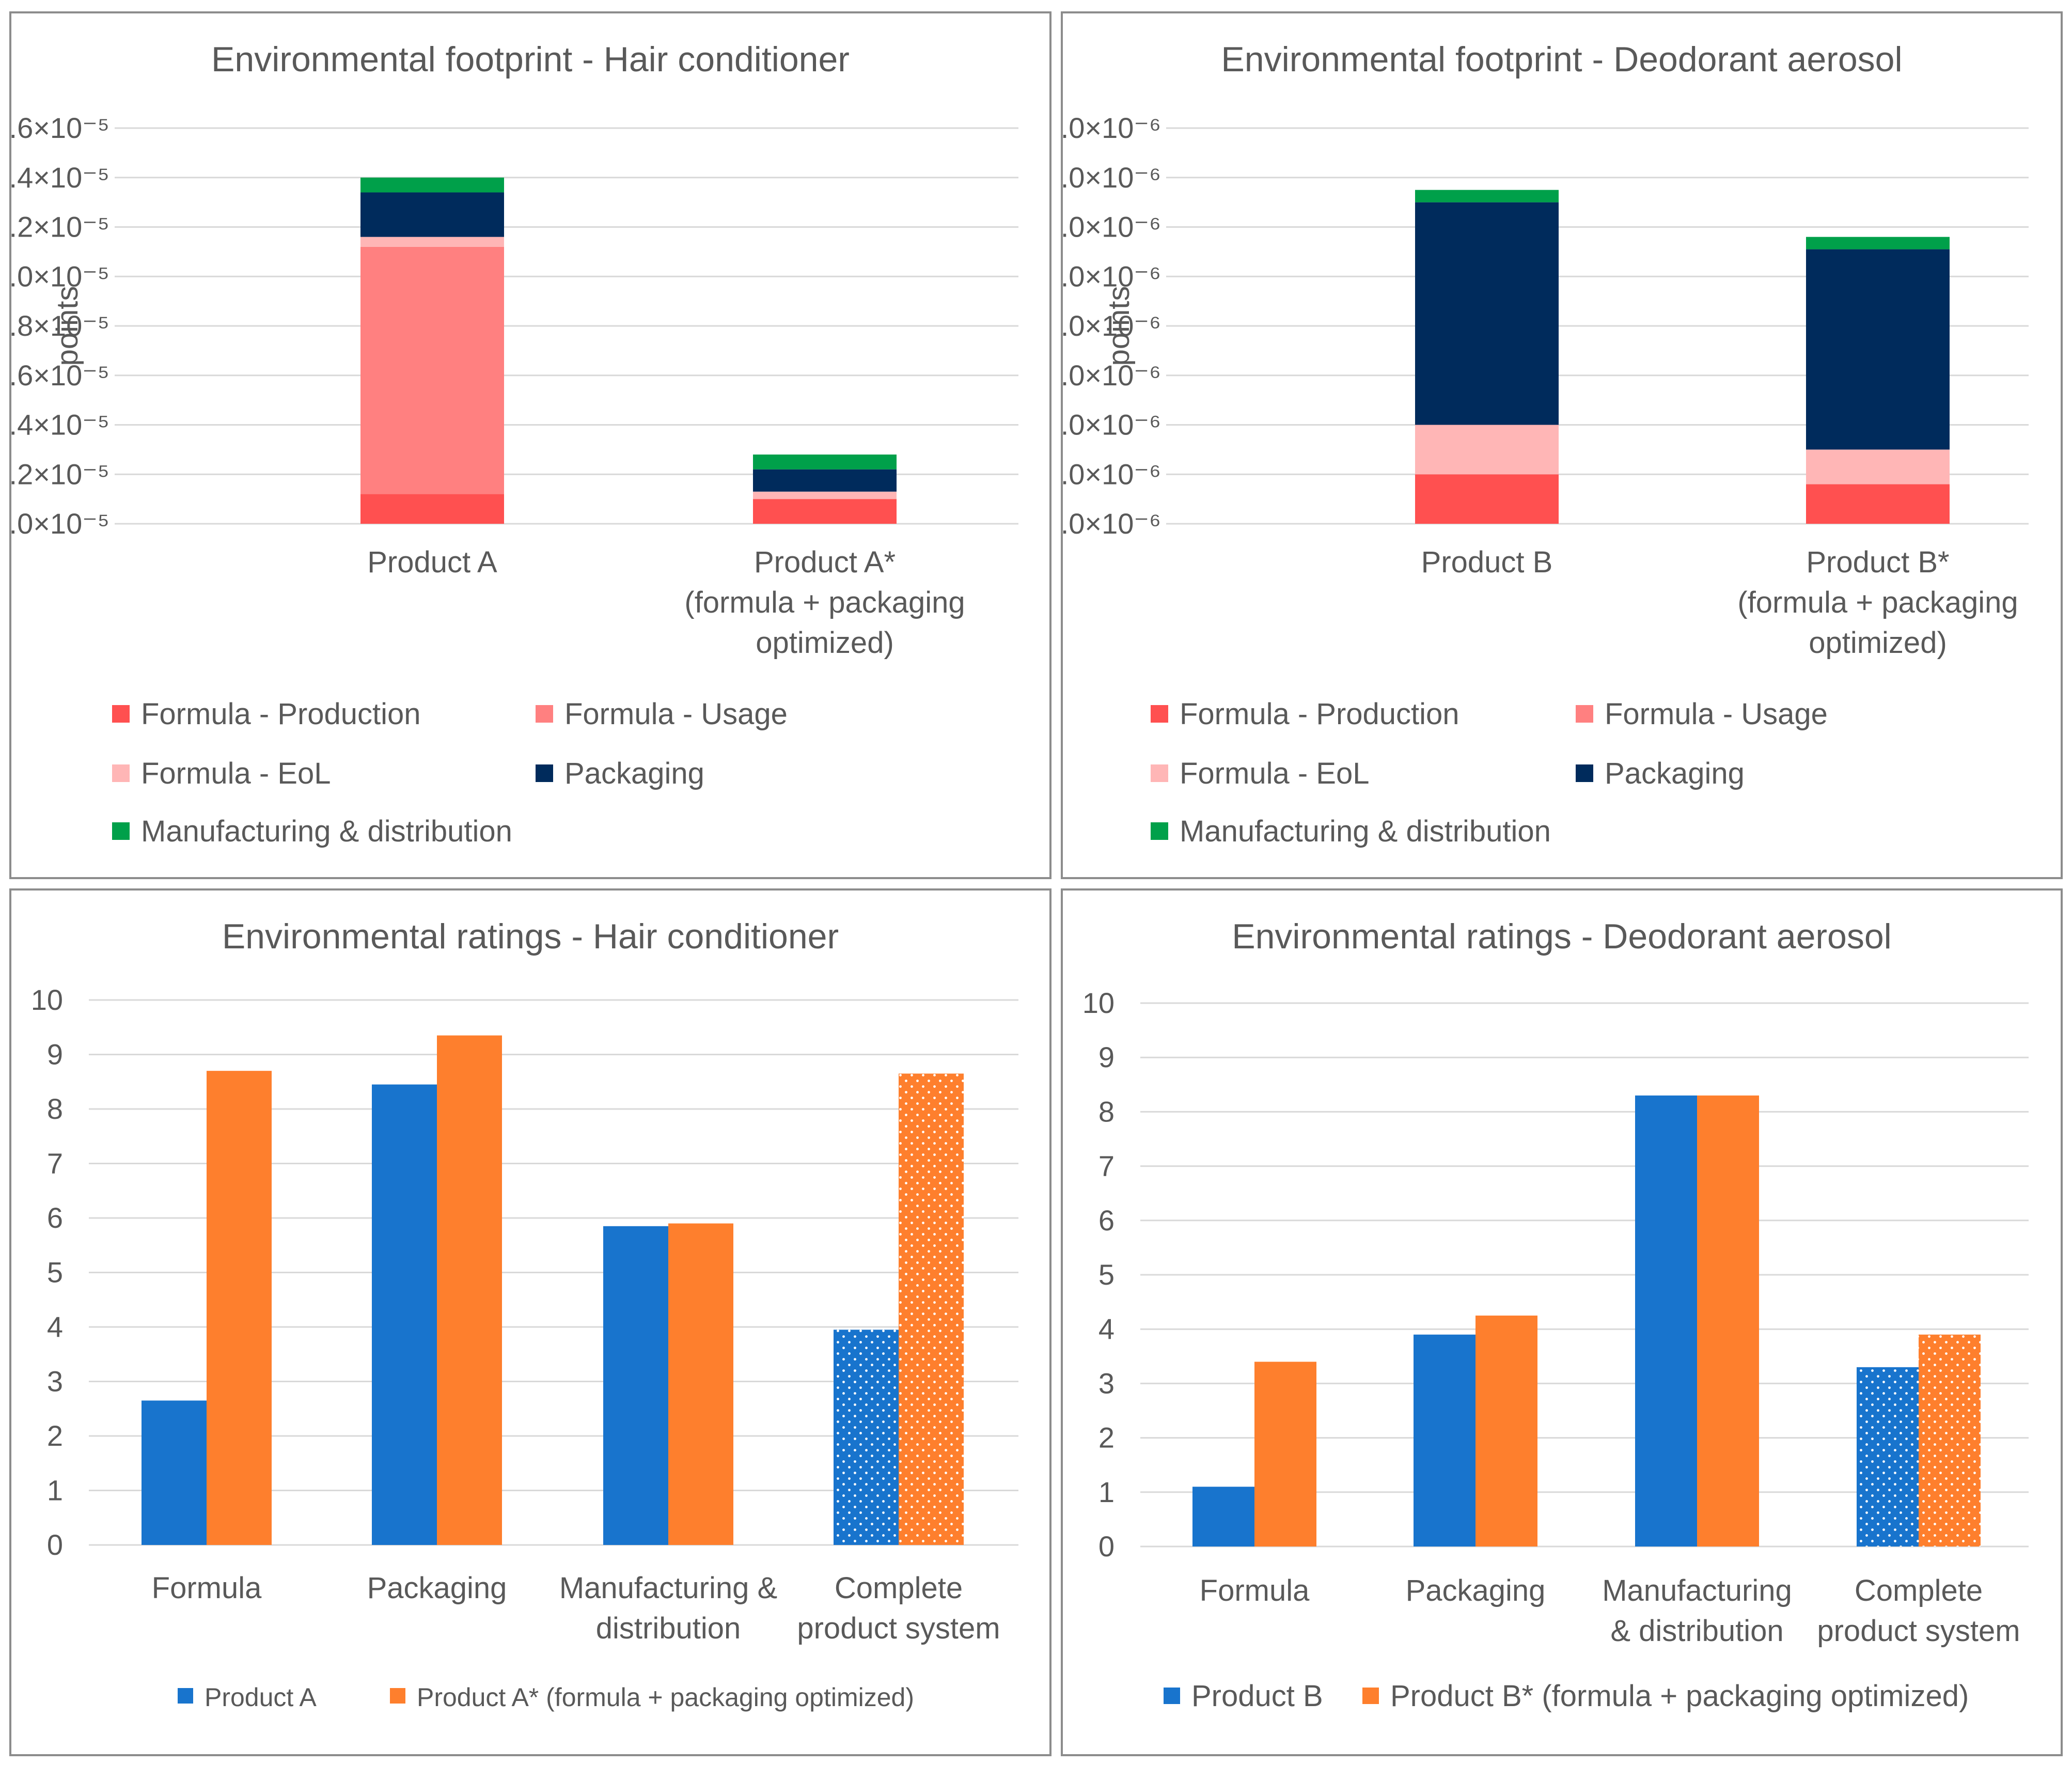  What do you see at coordinates (60, 474) in the screenshot?
I see `y-tick-label: 0.2×10⁻⁵` at bounding box center [60, 474].